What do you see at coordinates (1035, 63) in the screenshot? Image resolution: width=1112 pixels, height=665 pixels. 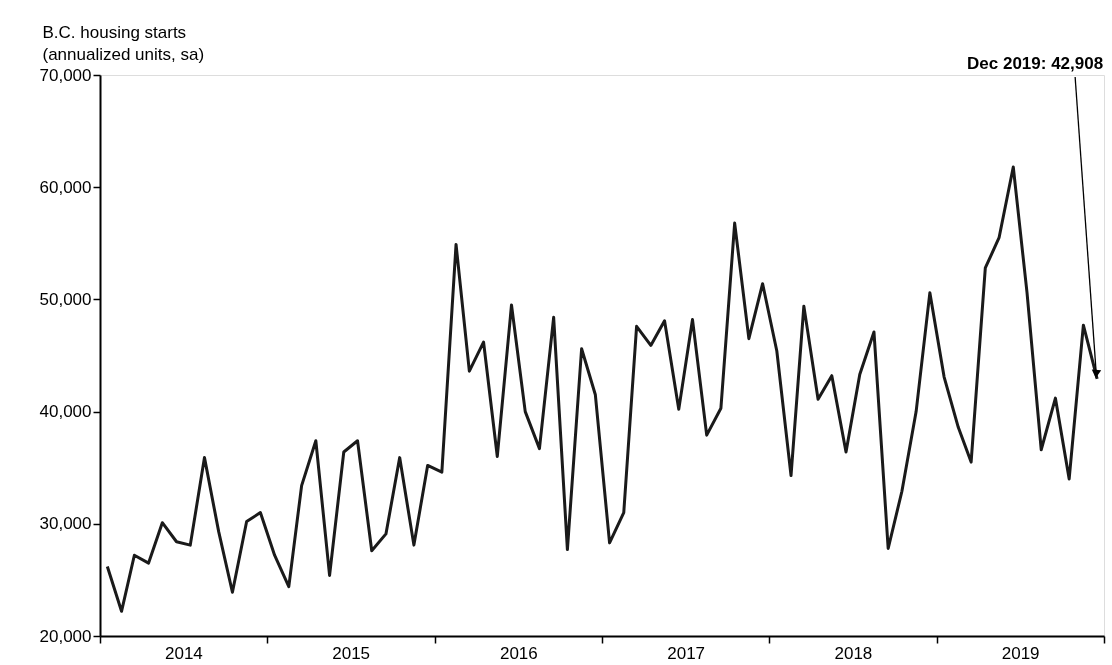 I see `annotation: Dec 2019: 42,908` at bounding box center [1035, 63].